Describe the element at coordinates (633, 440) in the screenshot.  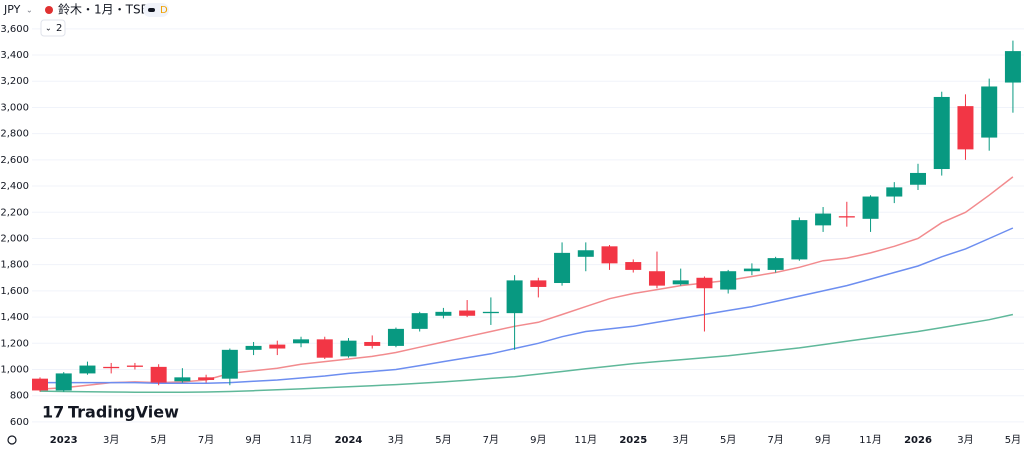
I see `x-tick-label: 2025` at that location.